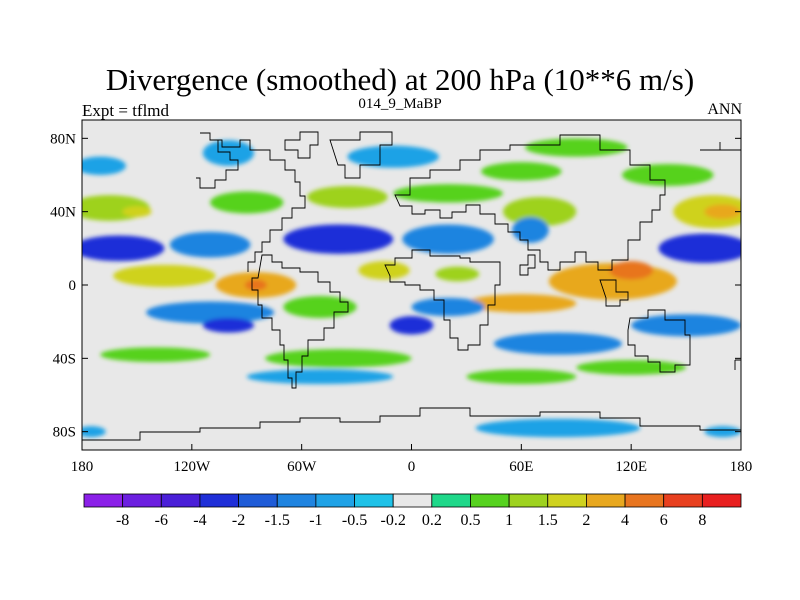  I want to click on colorbar: -8 -6 -4 -2 -1.5 -1 -0.5 -0.2 0.2 0.5 1 1.5 2 4 6 8, so click(412, 511).